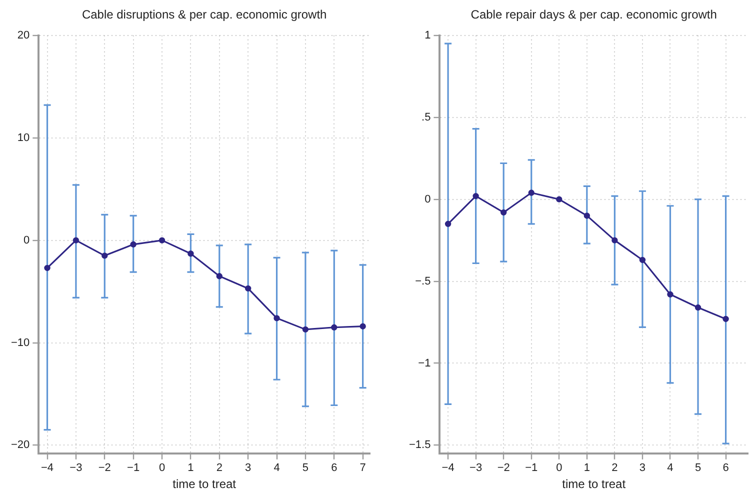  I want to click on y-tick-label: −20, so click(20, 445).